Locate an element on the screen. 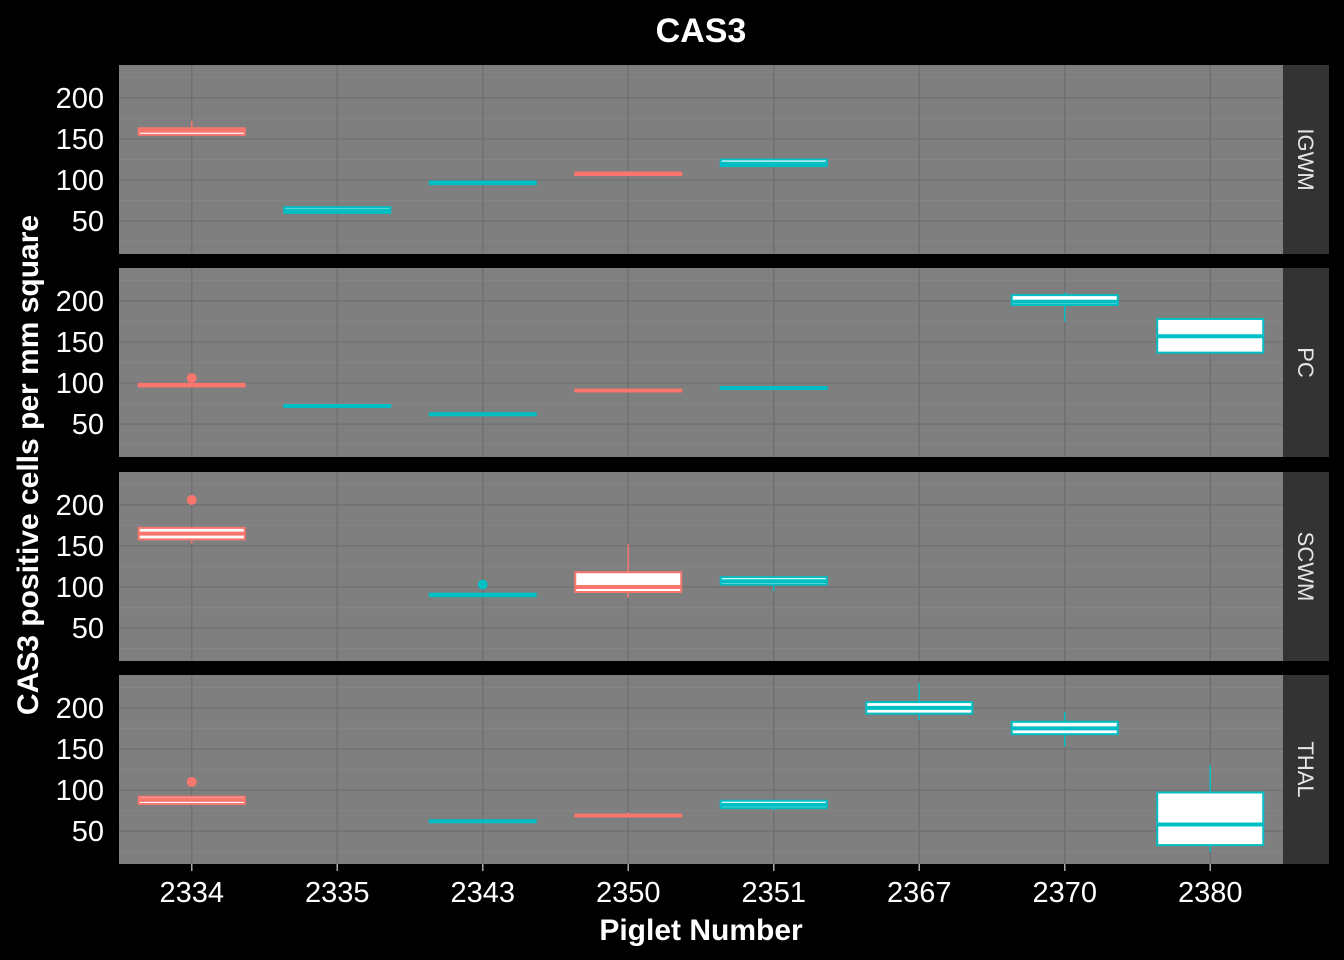 Image resolution: width=1344 pixels, height=960 pixels. facet-strip-label: THAL is located at coordinates (1305, 769).